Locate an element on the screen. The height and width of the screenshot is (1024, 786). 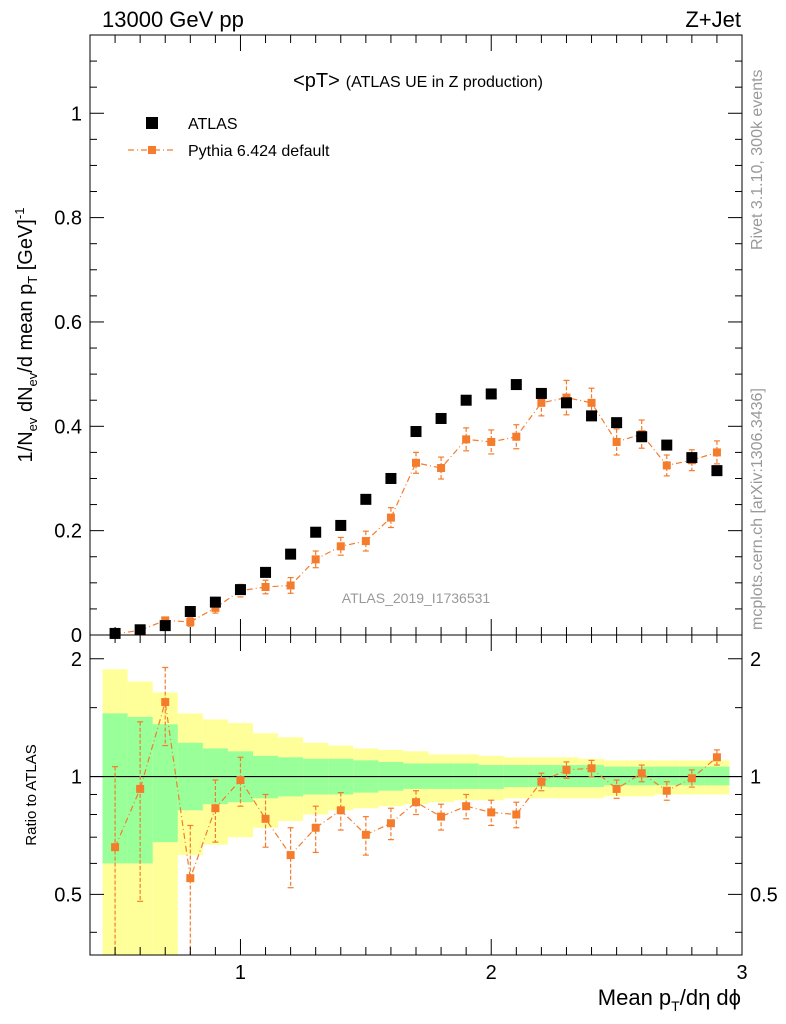
ylabel-part-c: dN is located at coordinates (26, 401).